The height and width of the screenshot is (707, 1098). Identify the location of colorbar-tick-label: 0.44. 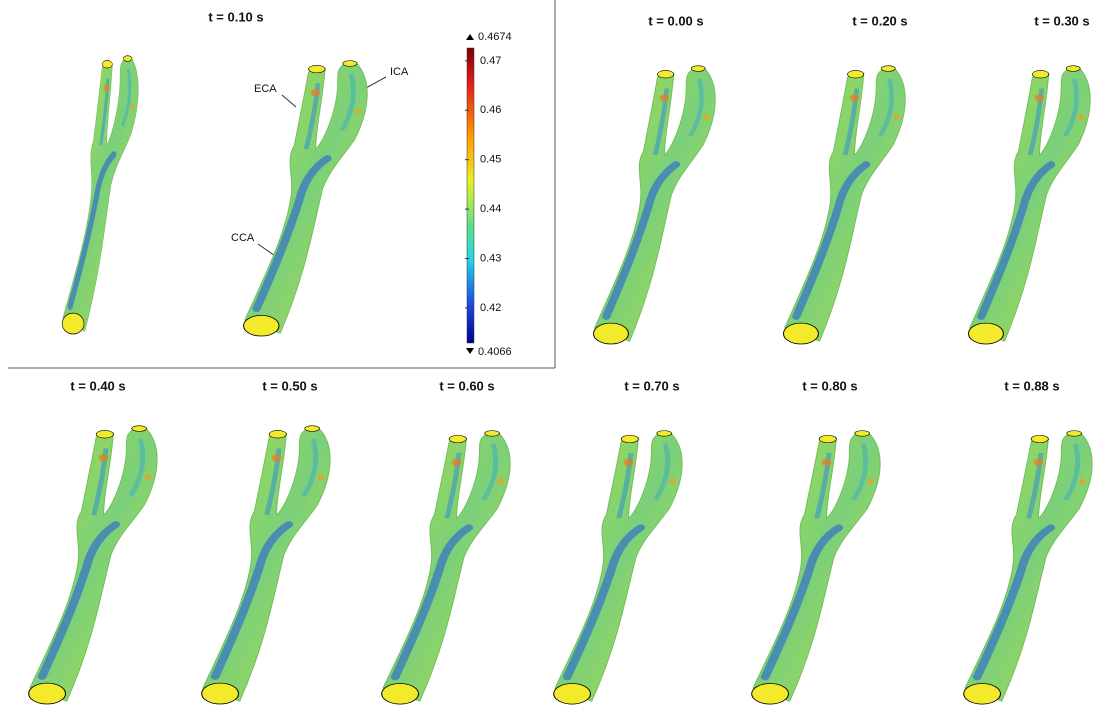
(490, 209).